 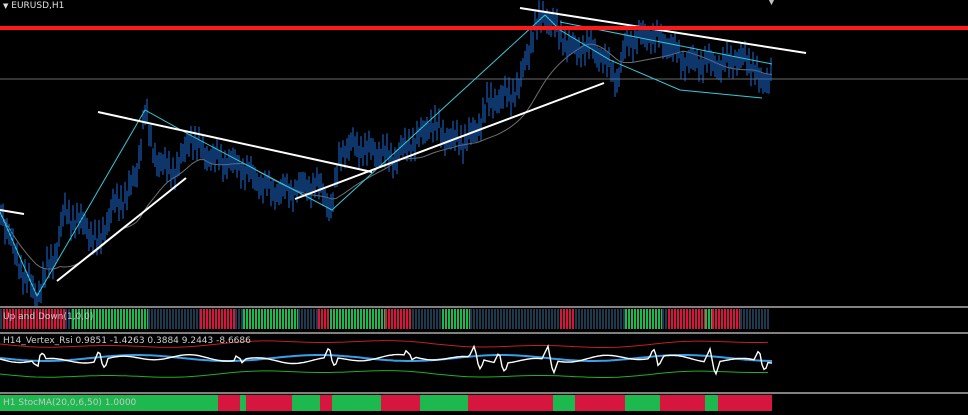 I want to click on rsi-lower-band, so click(x=384, y=374).